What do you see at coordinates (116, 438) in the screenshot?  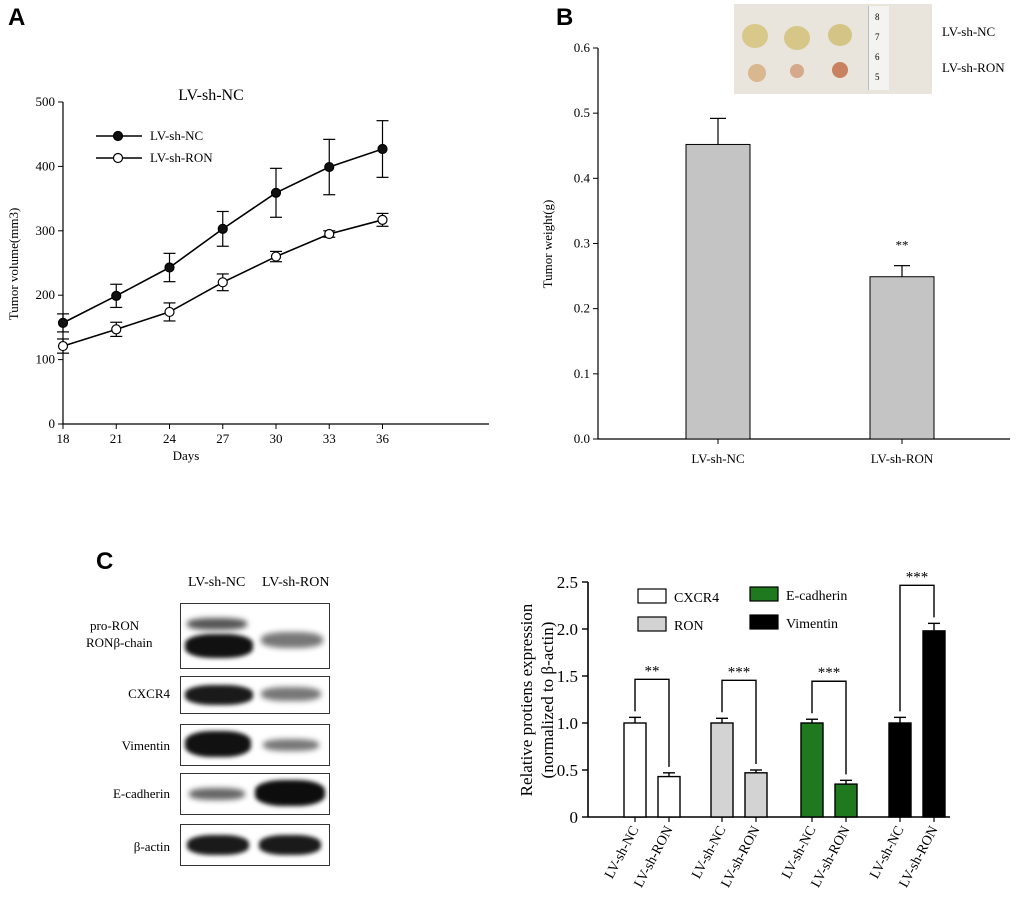 I see `x-tick-label: 21` at bounding box center [116, 438].